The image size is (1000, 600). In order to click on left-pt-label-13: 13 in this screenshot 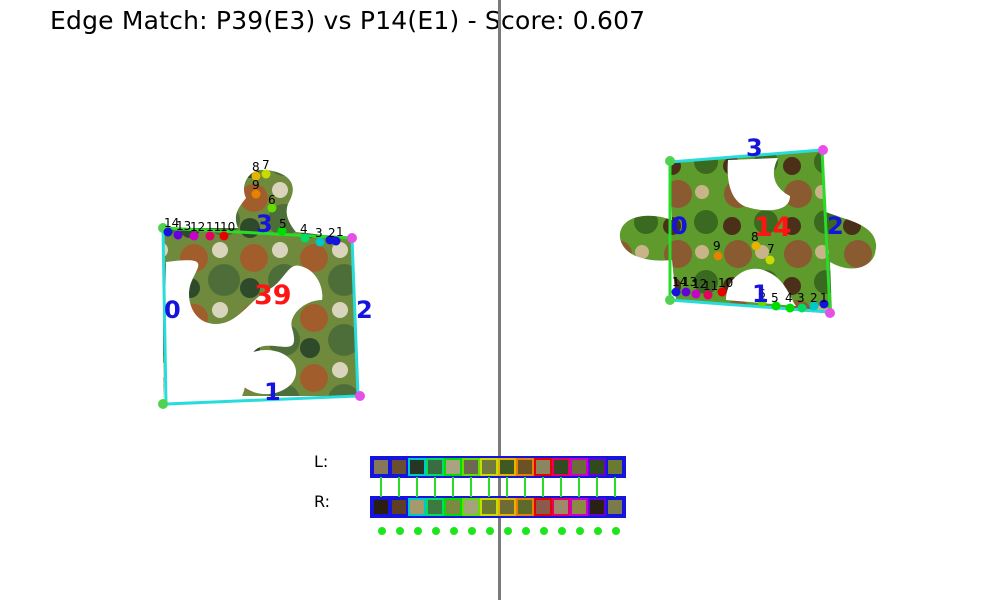, I will do `click(183, 226)`.